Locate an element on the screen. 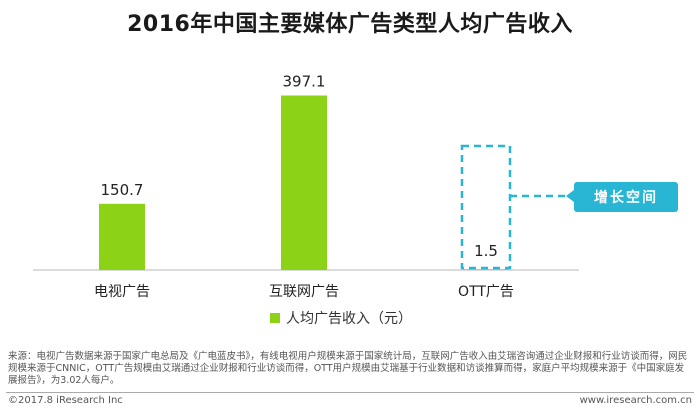  footer-divider is located at coordinates (350, 392).